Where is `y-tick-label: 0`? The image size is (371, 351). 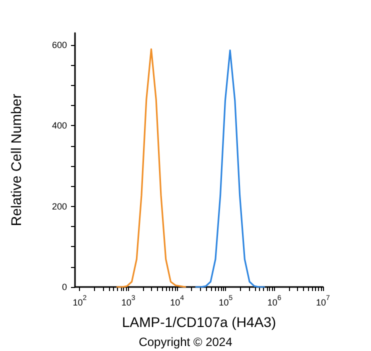 y-tick-label: 0 is located at coordinates (64, 287).